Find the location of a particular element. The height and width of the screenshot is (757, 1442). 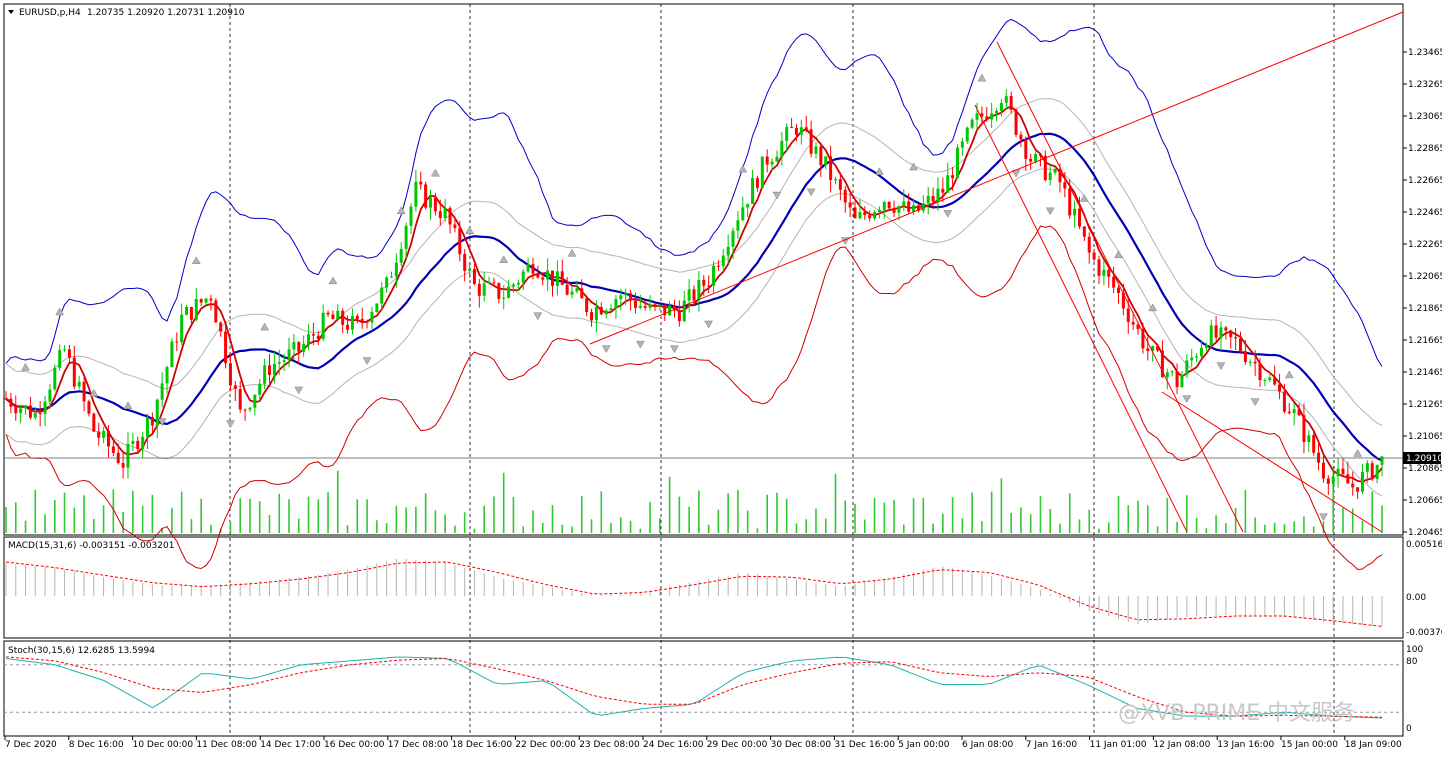

macd-tick-label: 0.00 is located at coordinates (1416, 598).